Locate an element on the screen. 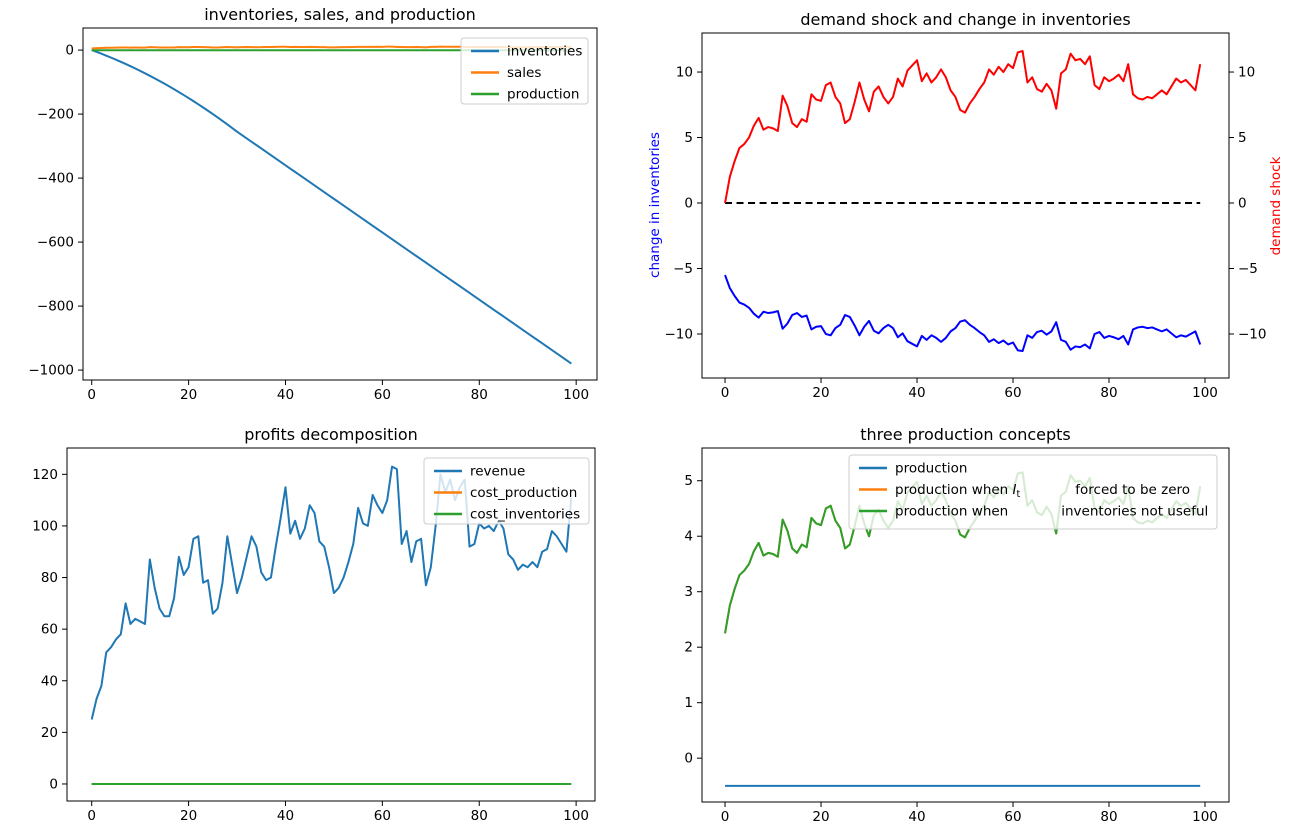 The width and height of the screenshot is (1297, 834). y-axis-left: 0 1 2 3 4 5 is located at coordinates (693, 620).